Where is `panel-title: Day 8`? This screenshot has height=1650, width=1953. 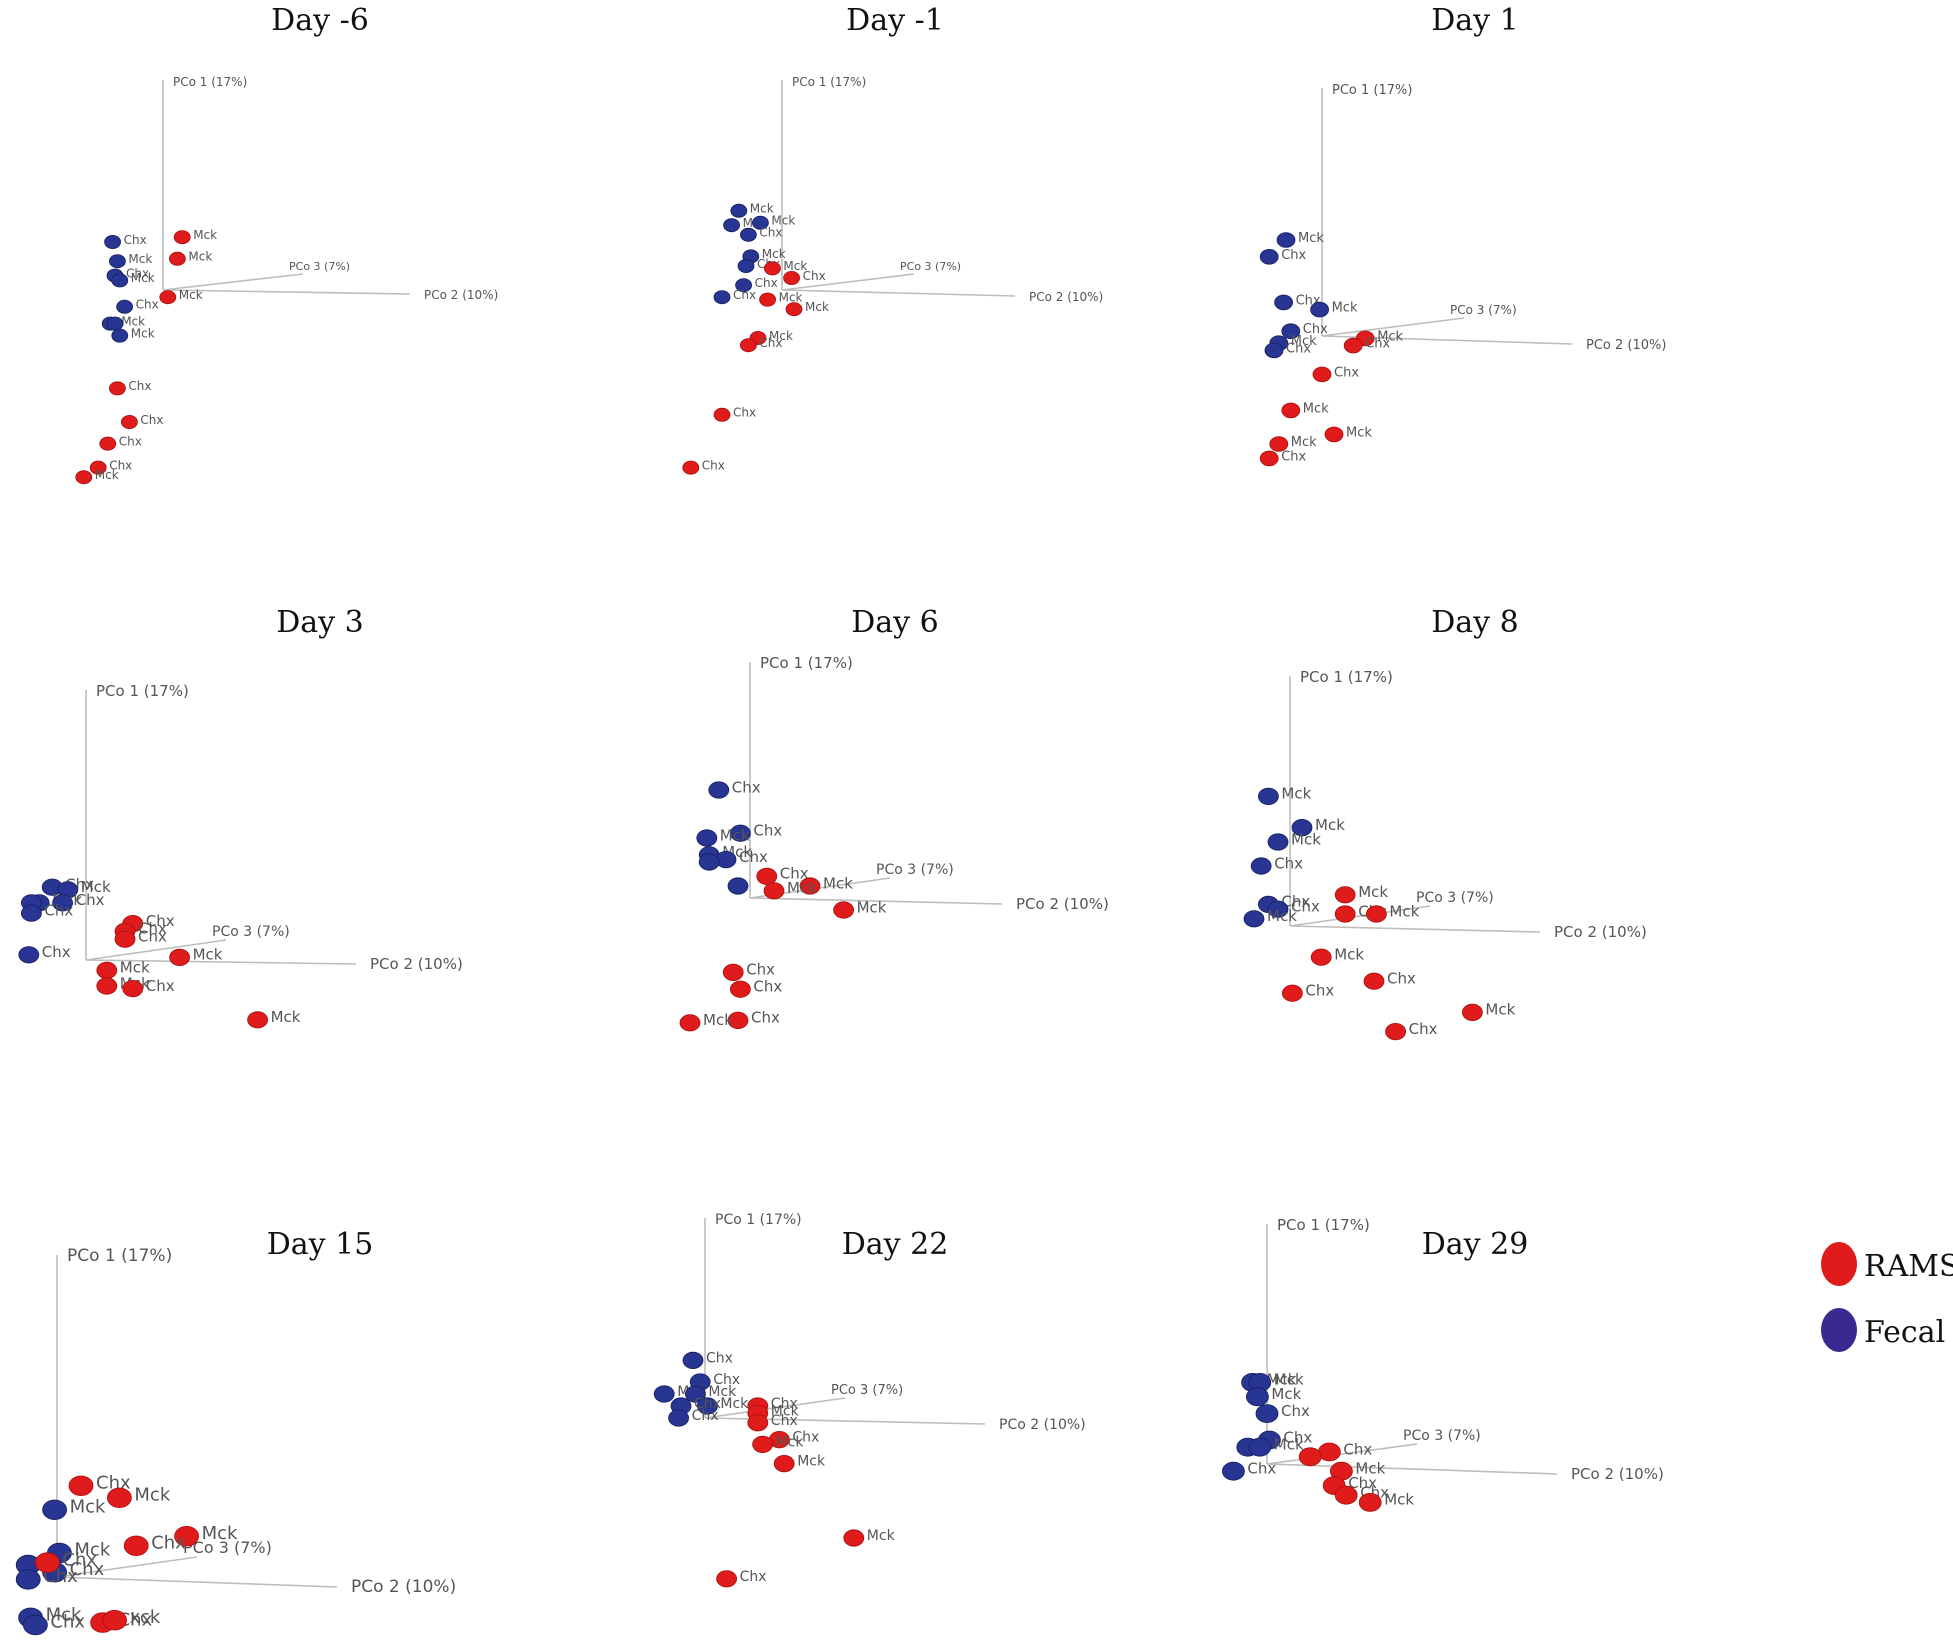
panel-title: Day 8 is located at coordinates (1475, 622).